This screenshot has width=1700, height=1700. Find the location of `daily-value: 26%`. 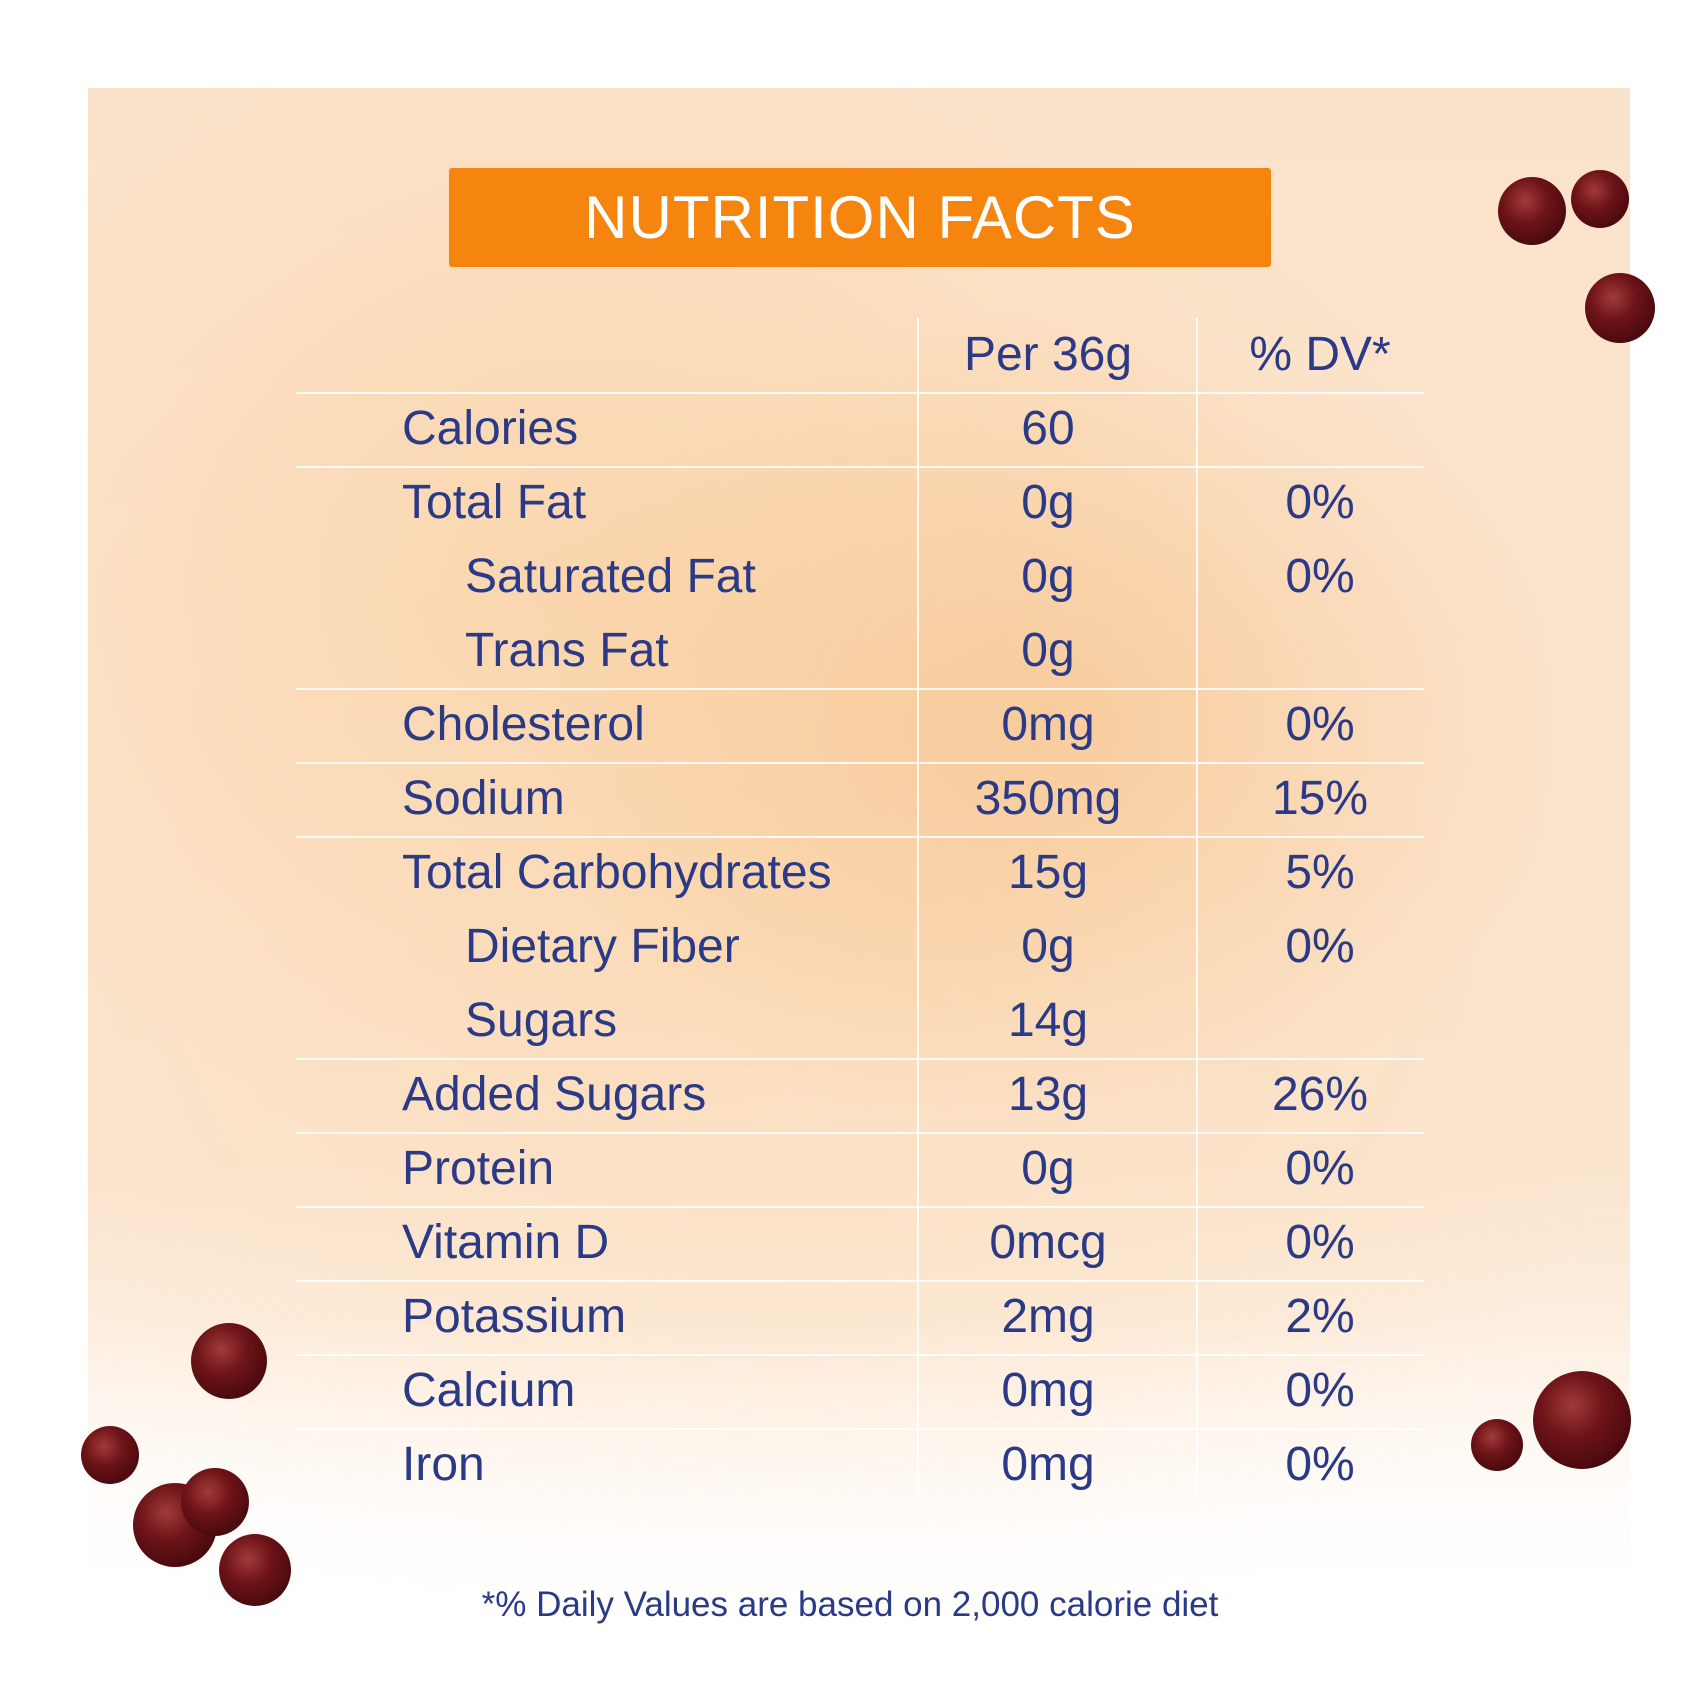

daily-value: 26% is located at coordinates (1320, 1094).